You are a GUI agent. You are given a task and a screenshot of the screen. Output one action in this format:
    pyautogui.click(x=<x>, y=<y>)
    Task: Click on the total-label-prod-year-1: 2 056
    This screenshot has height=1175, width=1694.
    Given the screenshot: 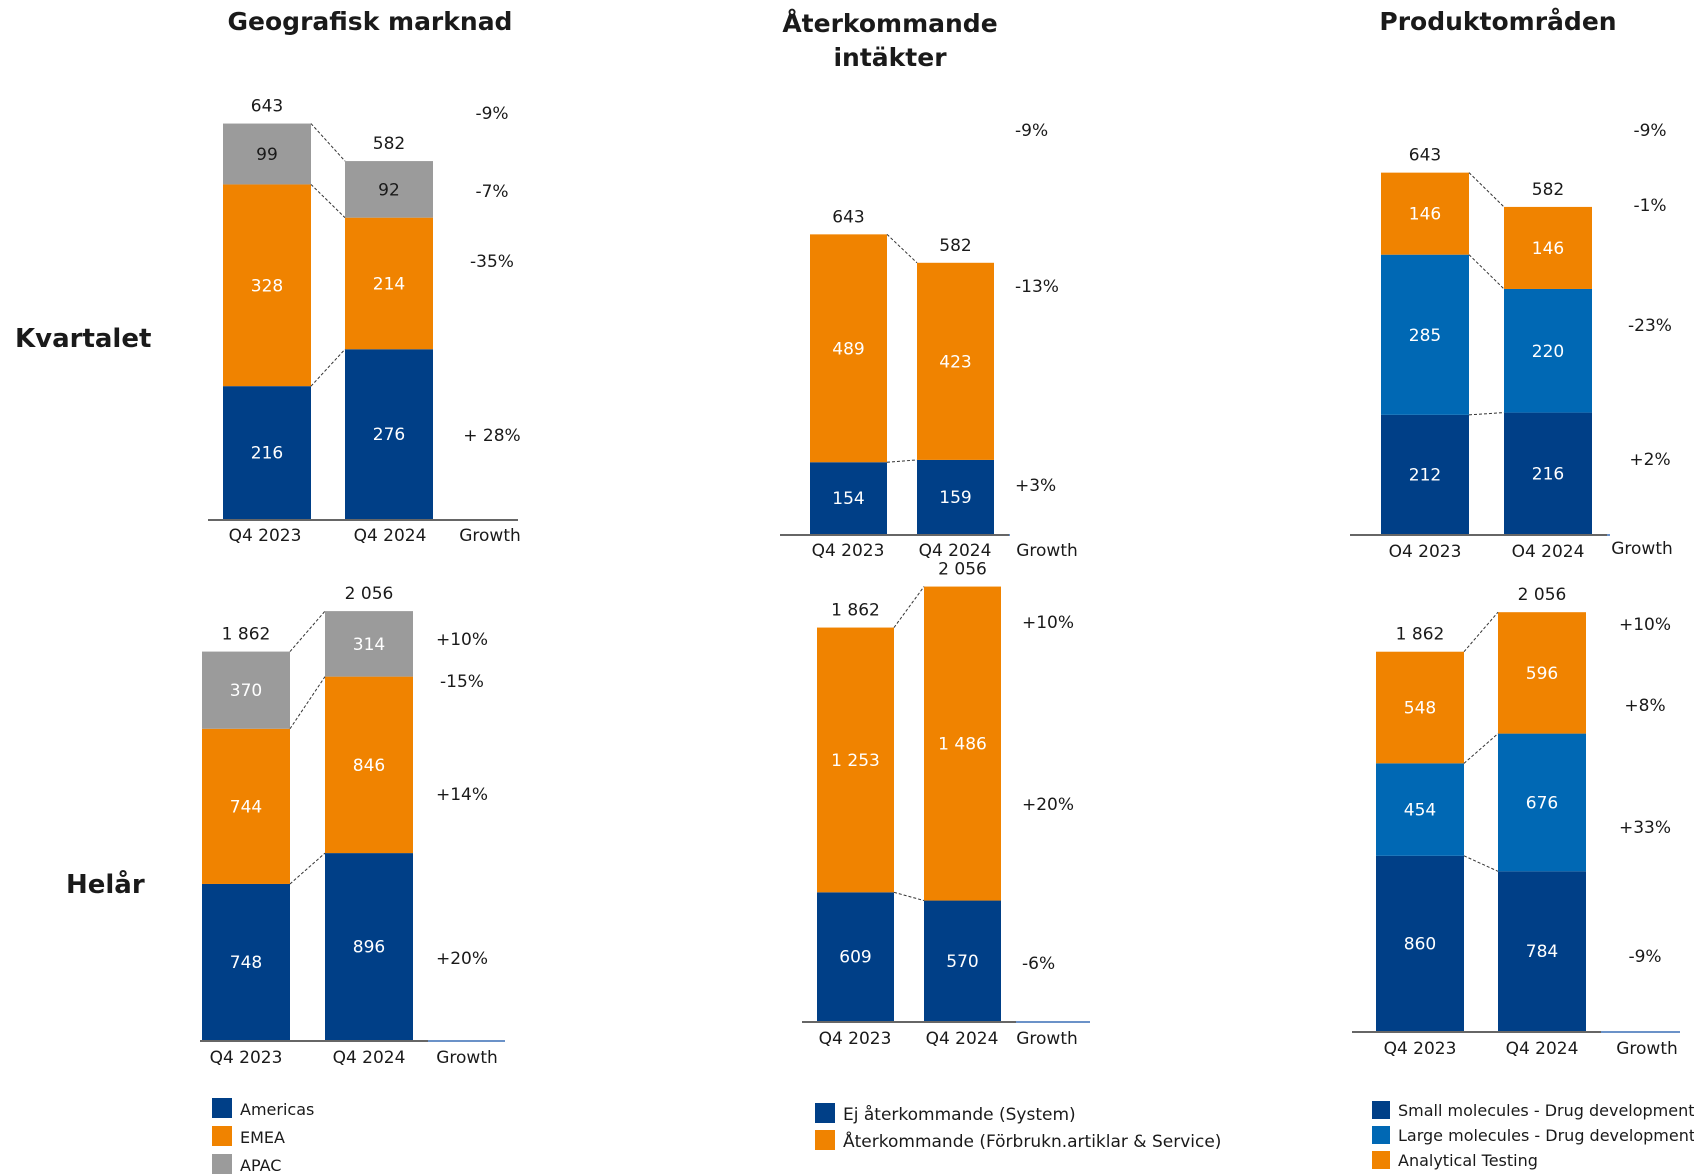 What is the action you would take?
    pyautogui.click(x=1542, y=595)
    